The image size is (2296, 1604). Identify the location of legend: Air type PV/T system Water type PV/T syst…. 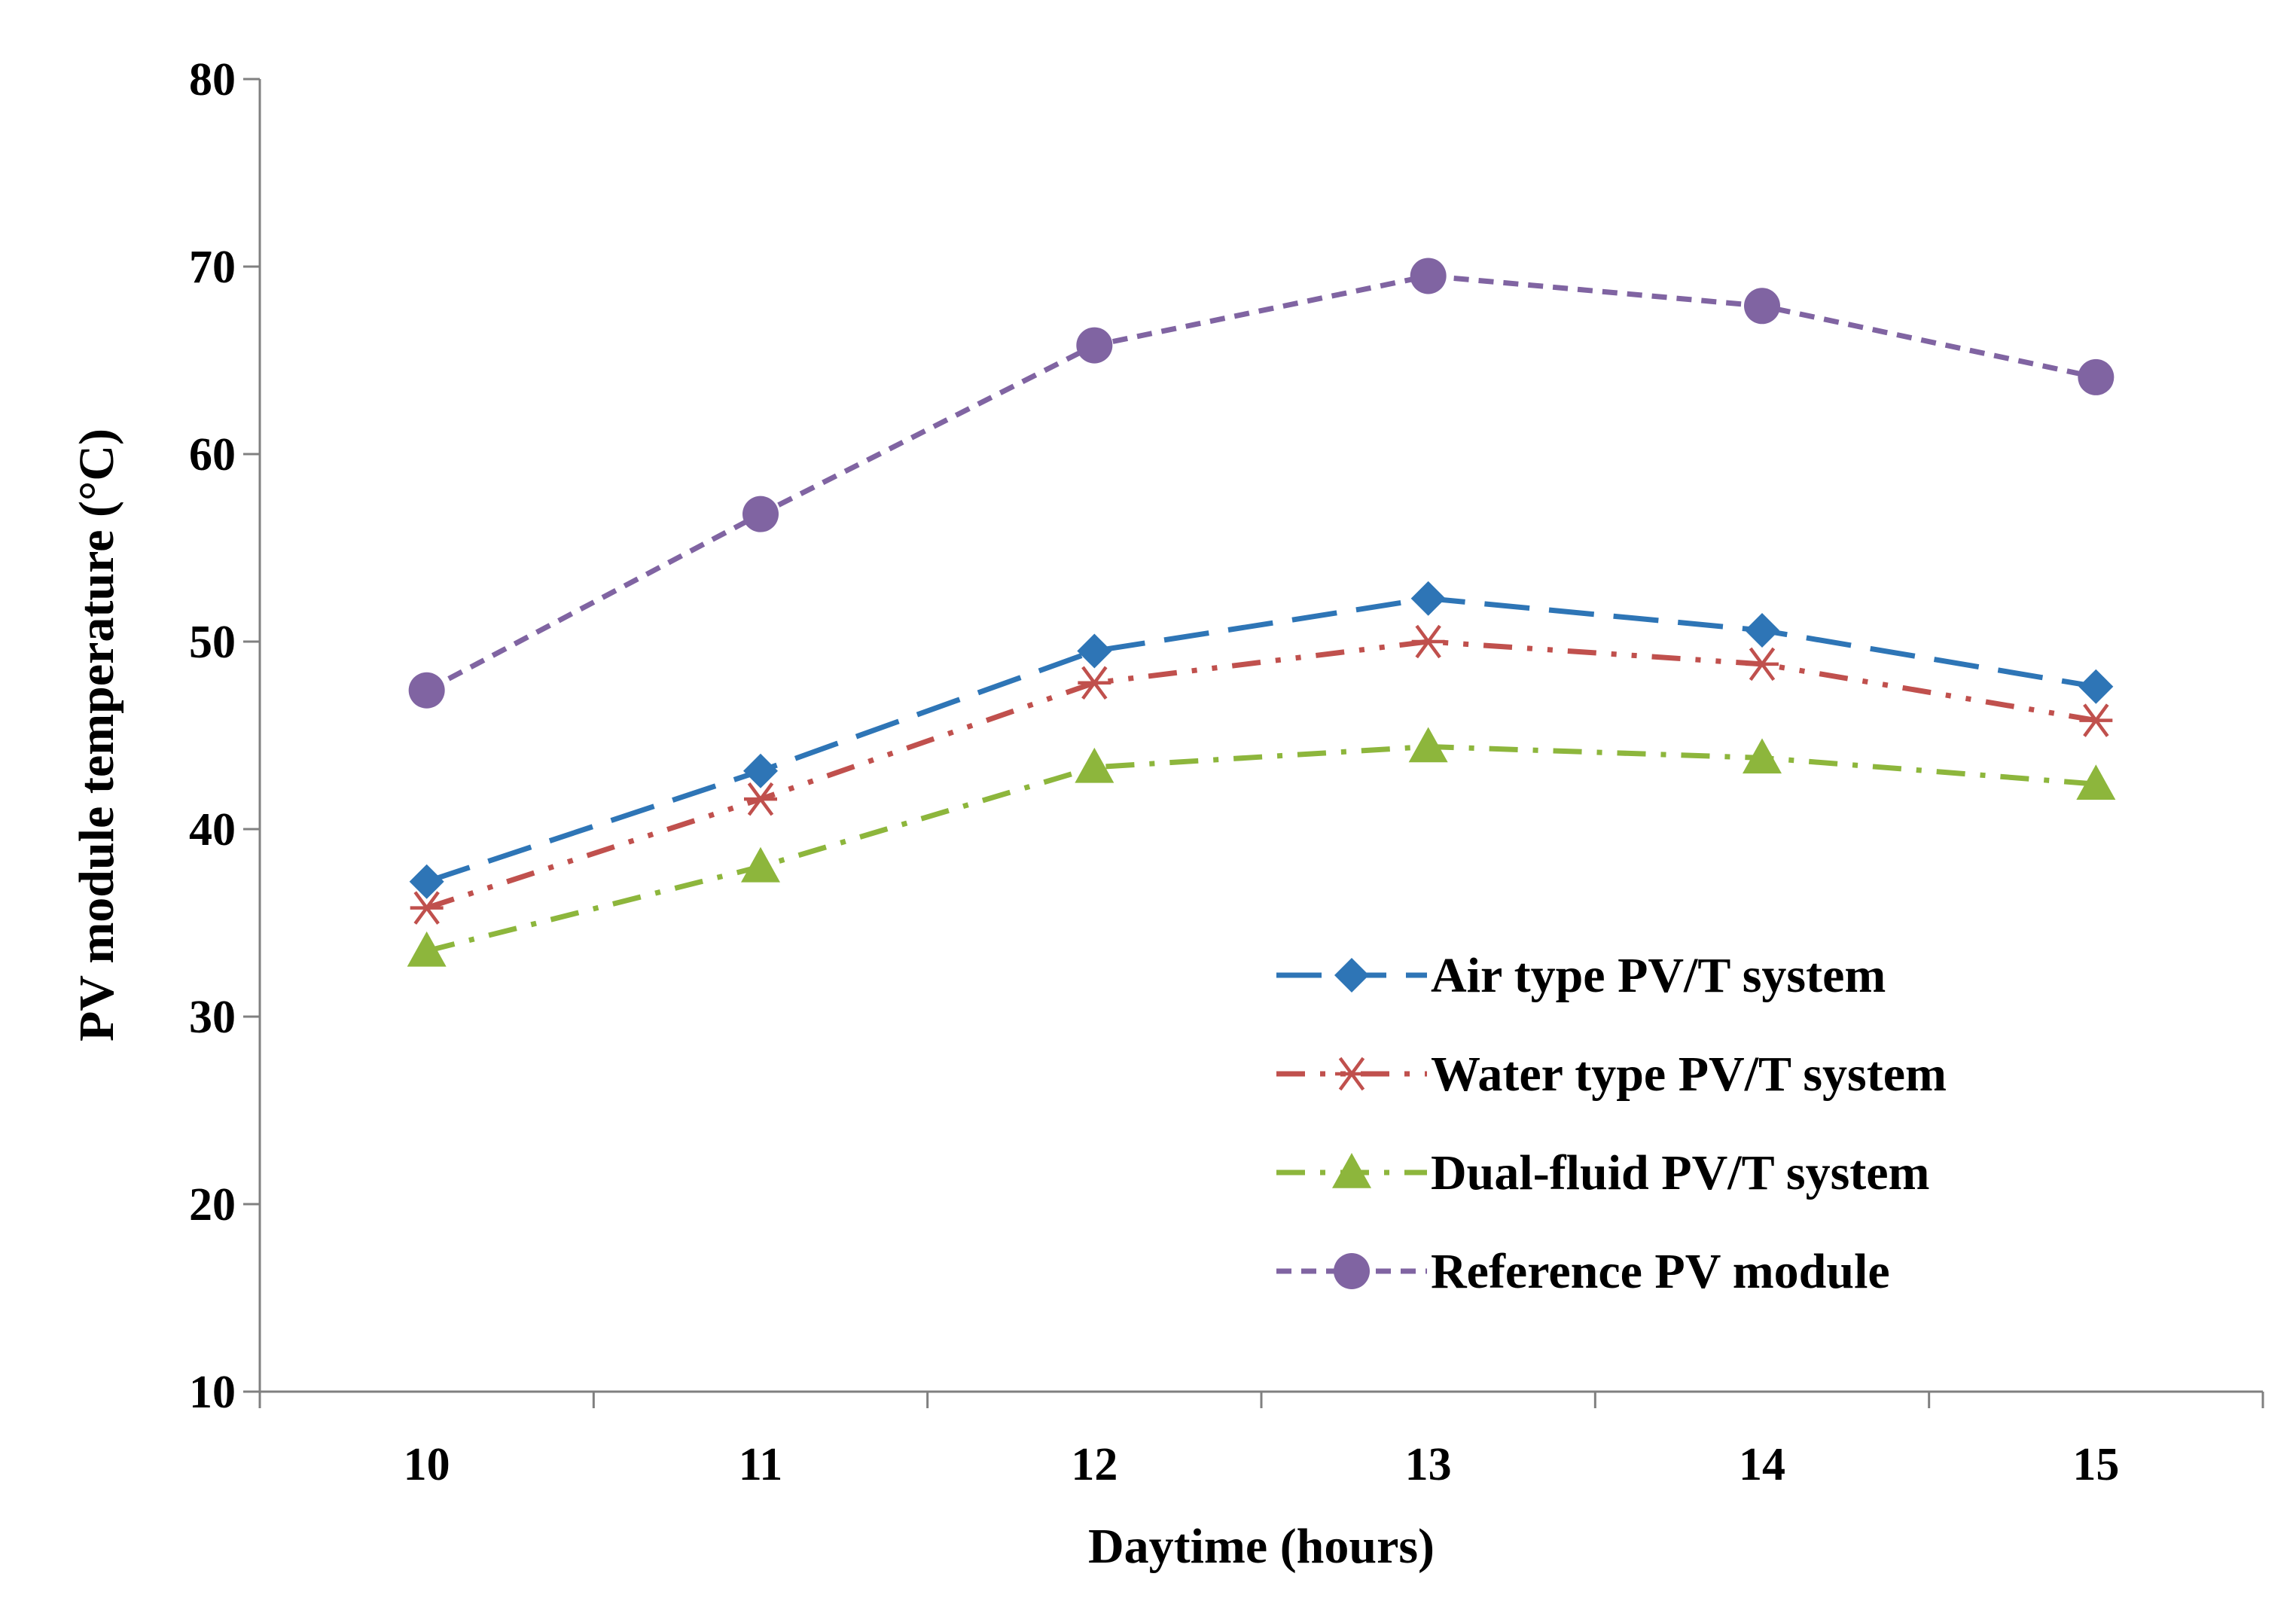
(1611, 1123).